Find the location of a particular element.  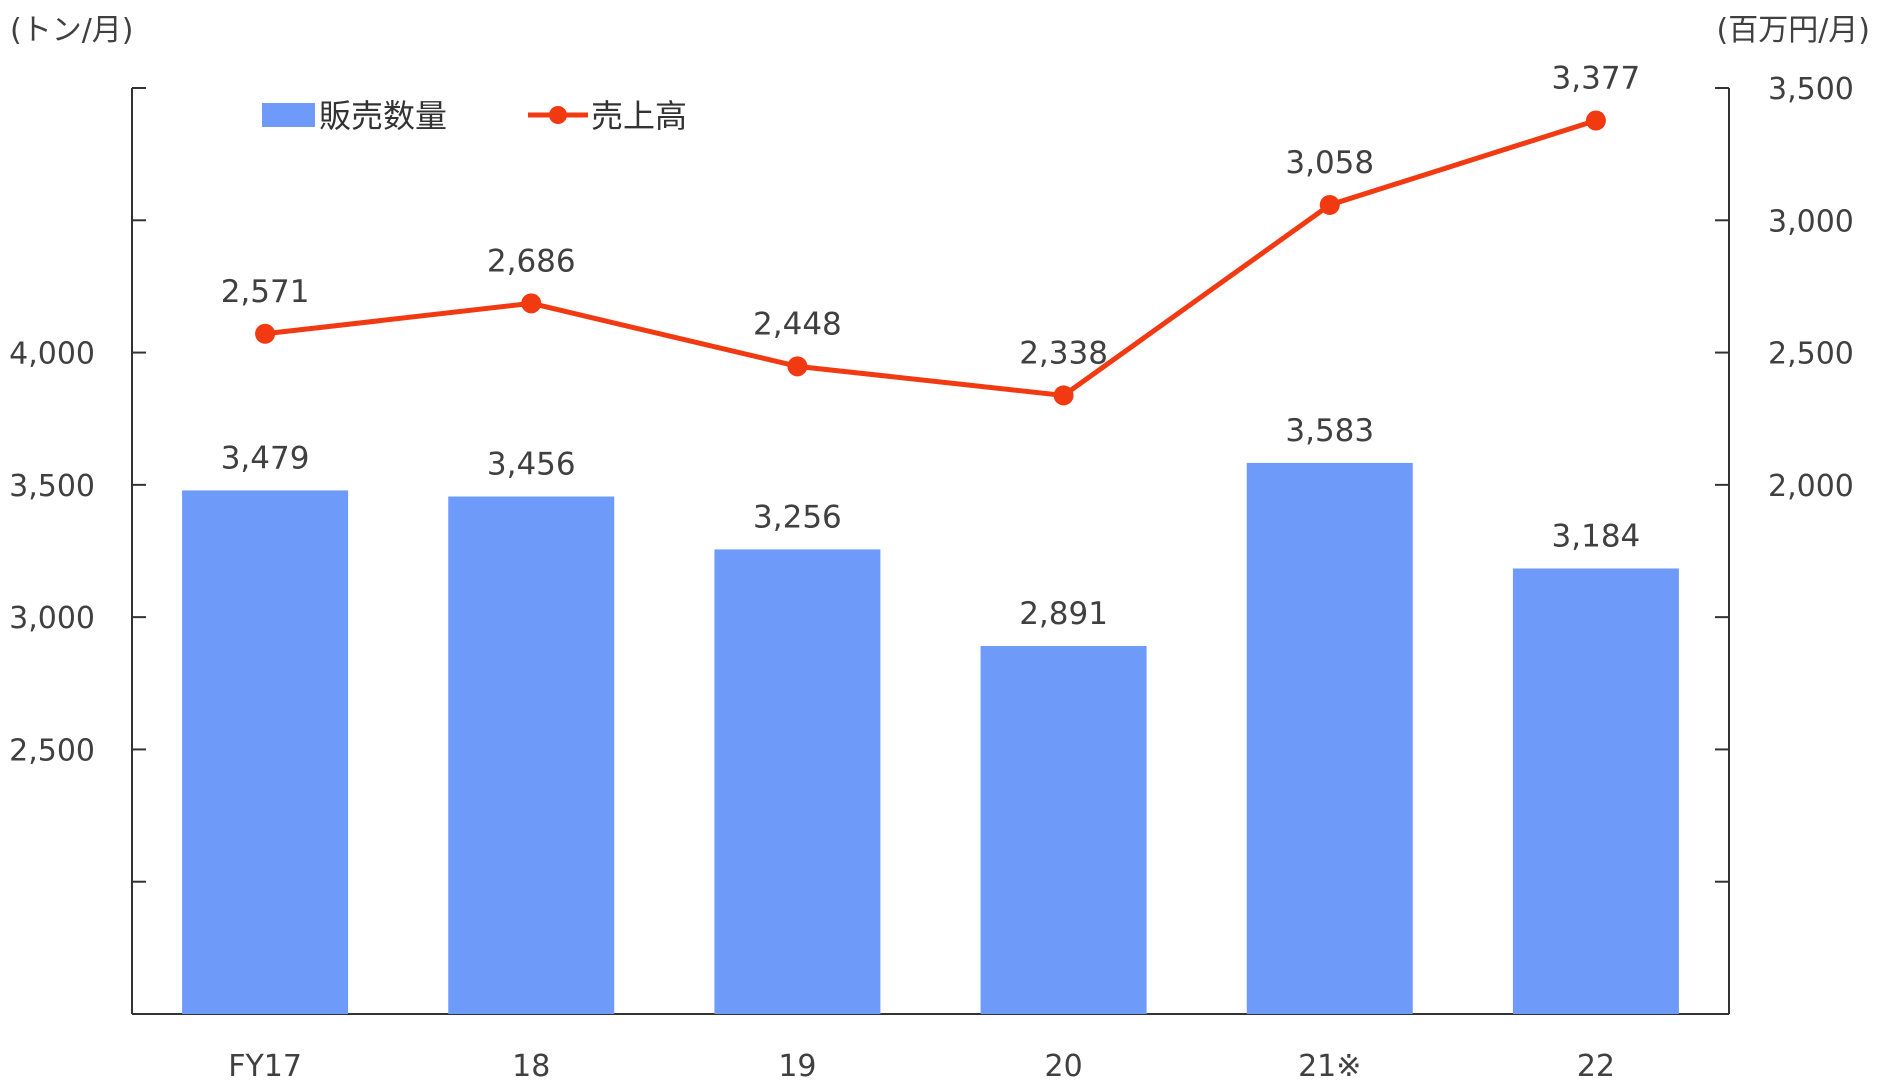

left-axis-tick-label: 3,500 is located at coordinates (52, 486).